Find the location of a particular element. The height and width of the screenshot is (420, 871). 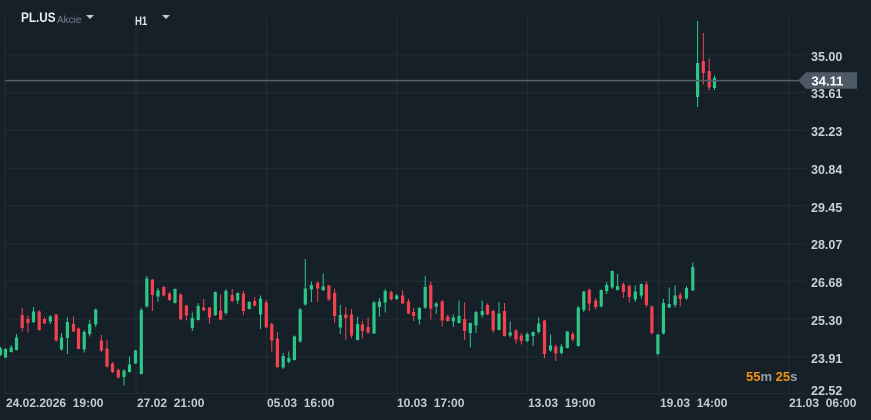

svg-text: 34.11 is located at coordinates (828, 81).